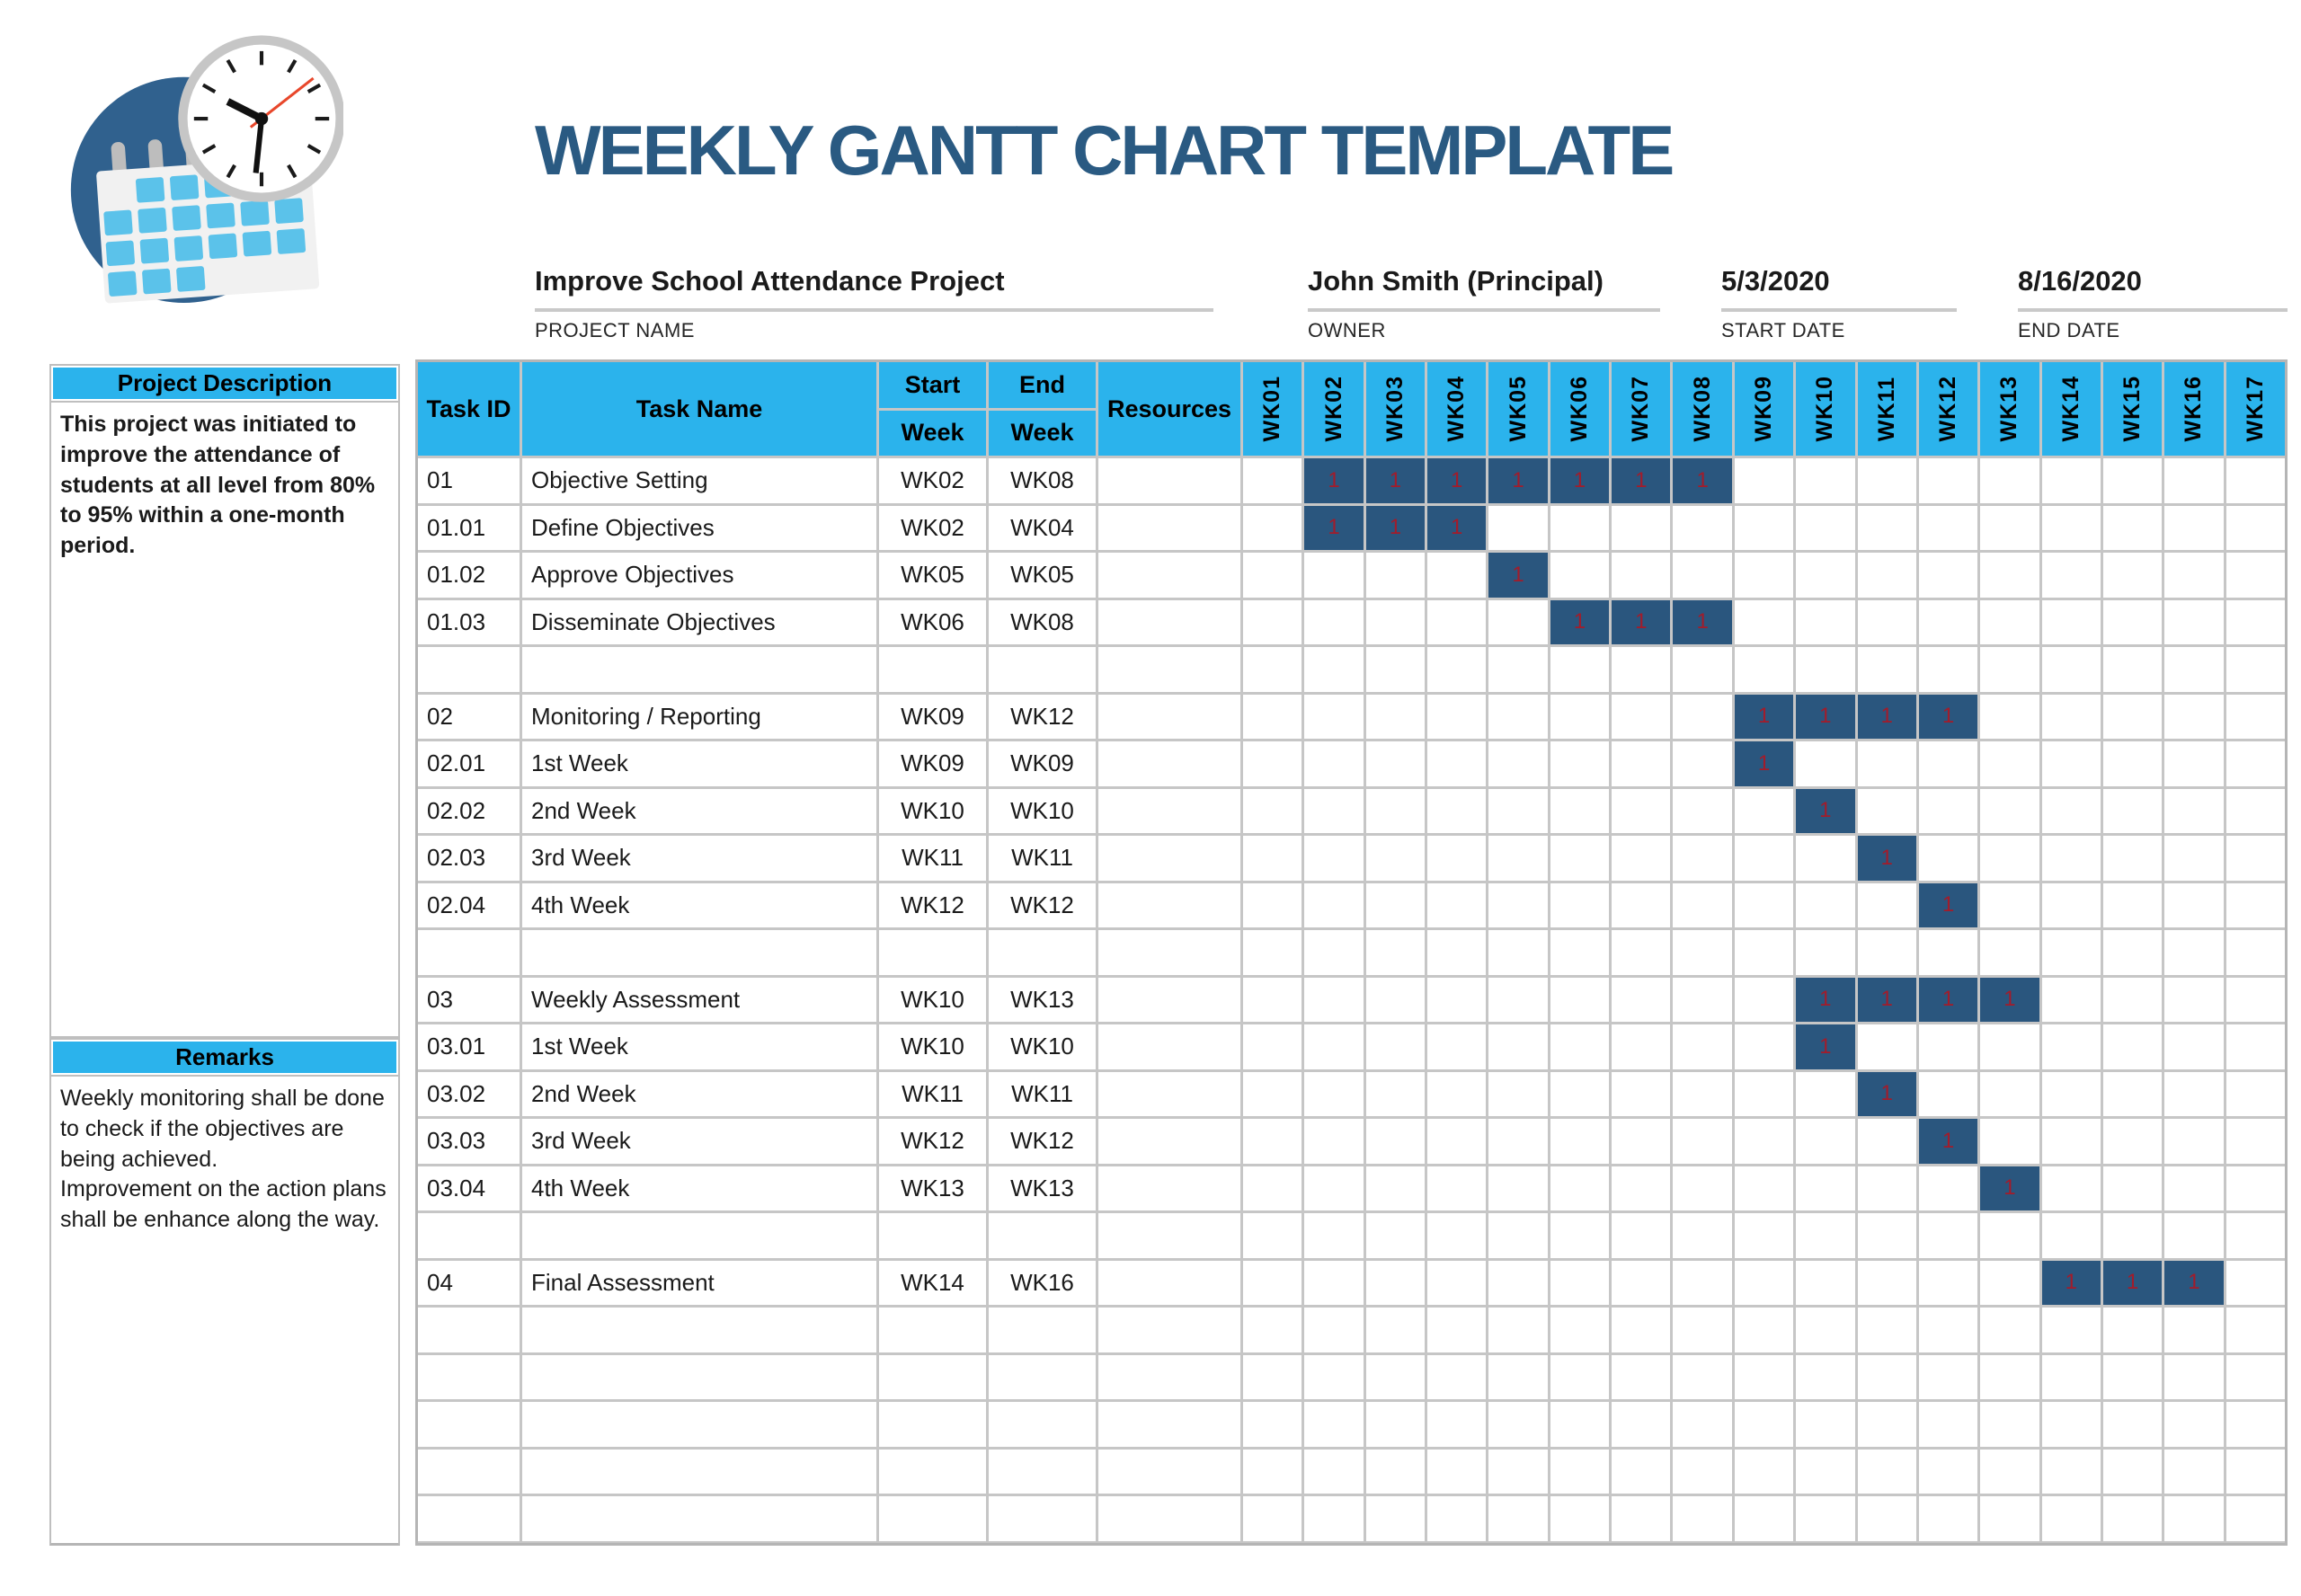 The width and height of the screenshot is (2301, 1596). Describe the element at coordinates (469, 527) in the screenshot. I see `task-id-cell: 01.01` at that location.